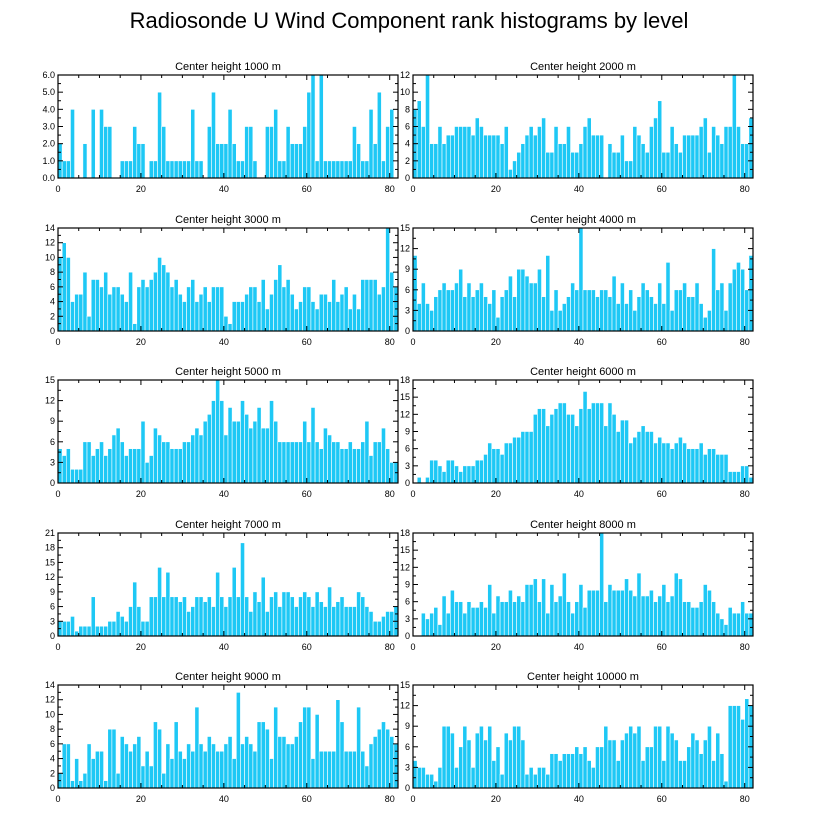 This screenshot has width=818, height=824. What do you see at coordinates (412, 647) in the screenshot?
I see `x-tick-label: 0` at bounding box center [412, 647].